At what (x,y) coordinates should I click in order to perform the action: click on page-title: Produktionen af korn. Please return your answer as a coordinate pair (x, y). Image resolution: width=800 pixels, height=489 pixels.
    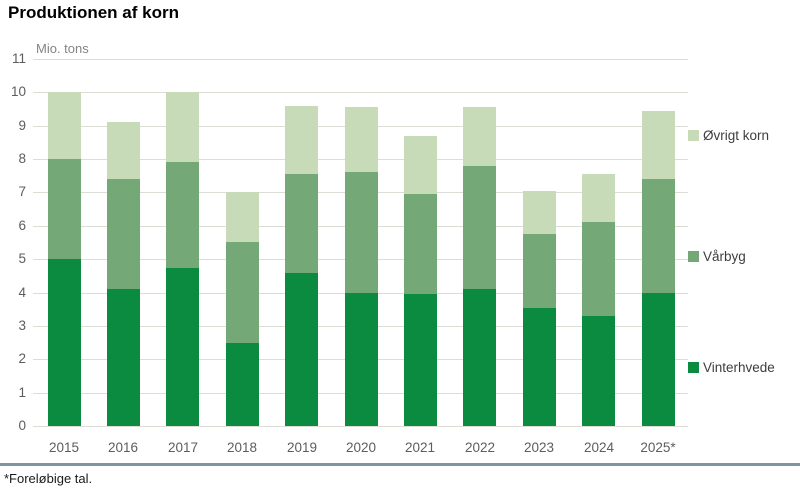
    Looking at the image, I should click on (93, 12).